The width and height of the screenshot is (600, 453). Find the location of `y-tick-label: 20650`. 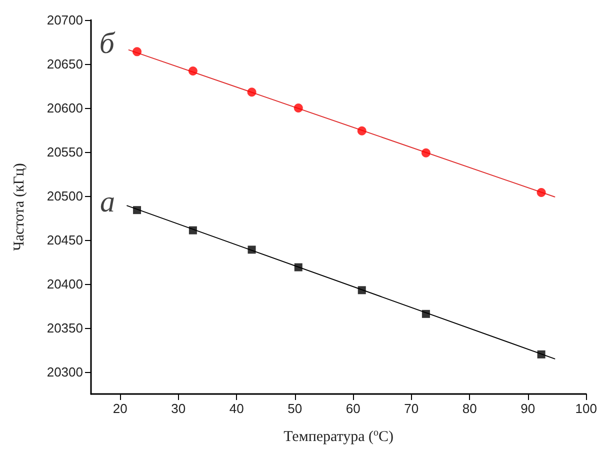

y-tick-label: 20650 is located at coordinates (64, 64).